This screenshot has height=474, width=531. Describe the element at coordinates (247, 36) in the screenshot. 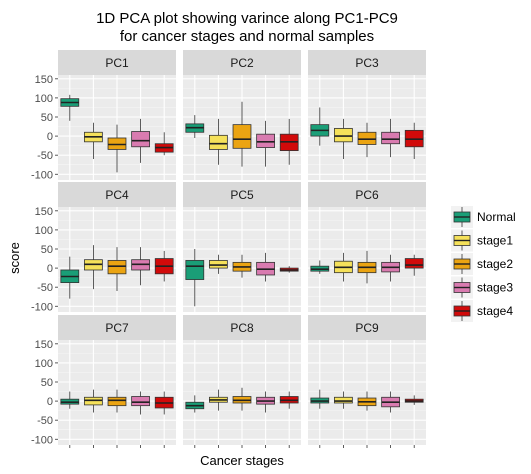

I see `chart-title-line-2: for cancer stages and normal samples` at that location.